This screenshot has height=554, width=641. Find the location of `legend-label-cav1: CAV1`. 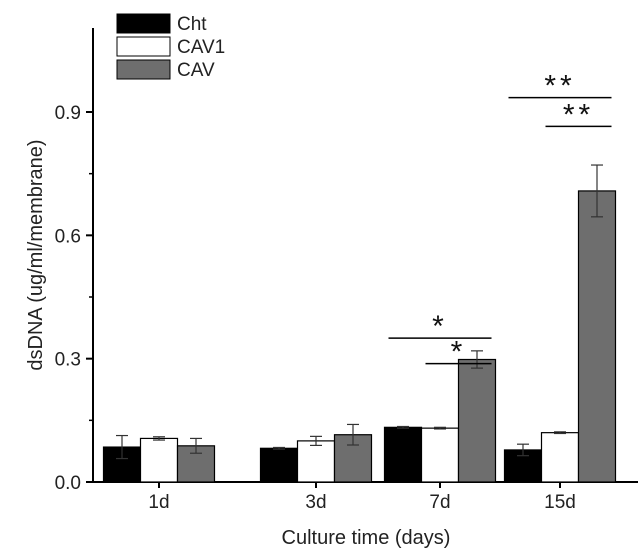

legend-label-cav1: CAV1 is located at coordinates (201, 47).